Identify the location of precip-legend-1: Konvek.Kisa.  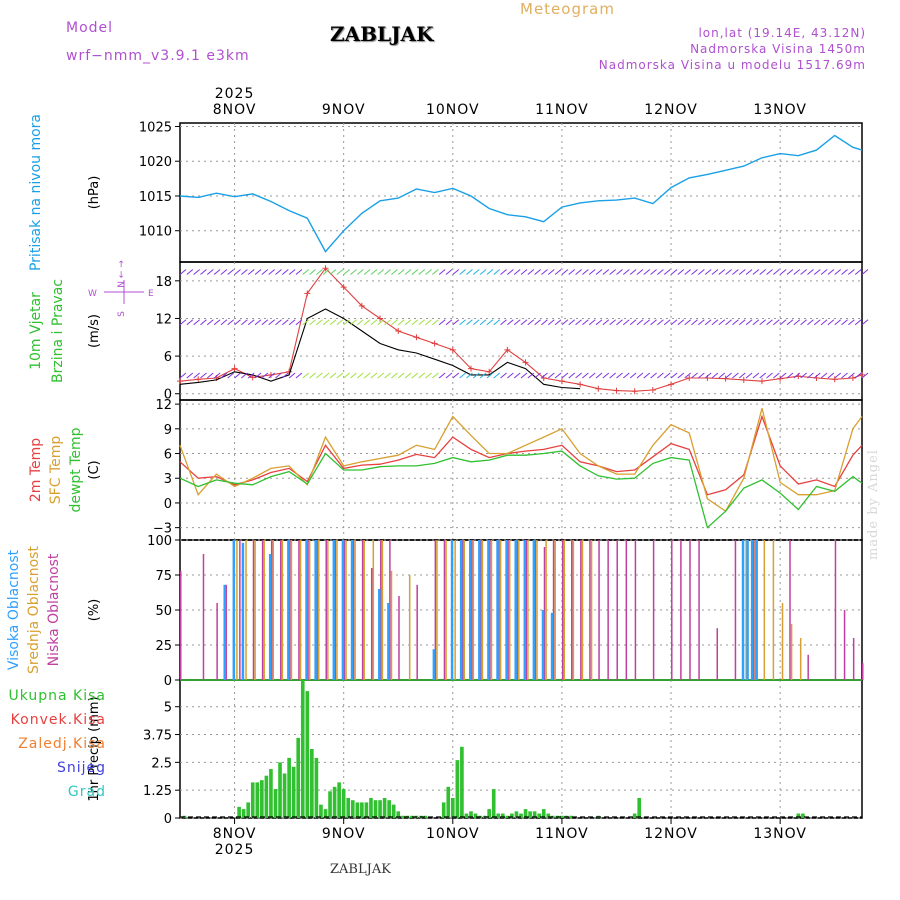
(58, 720).